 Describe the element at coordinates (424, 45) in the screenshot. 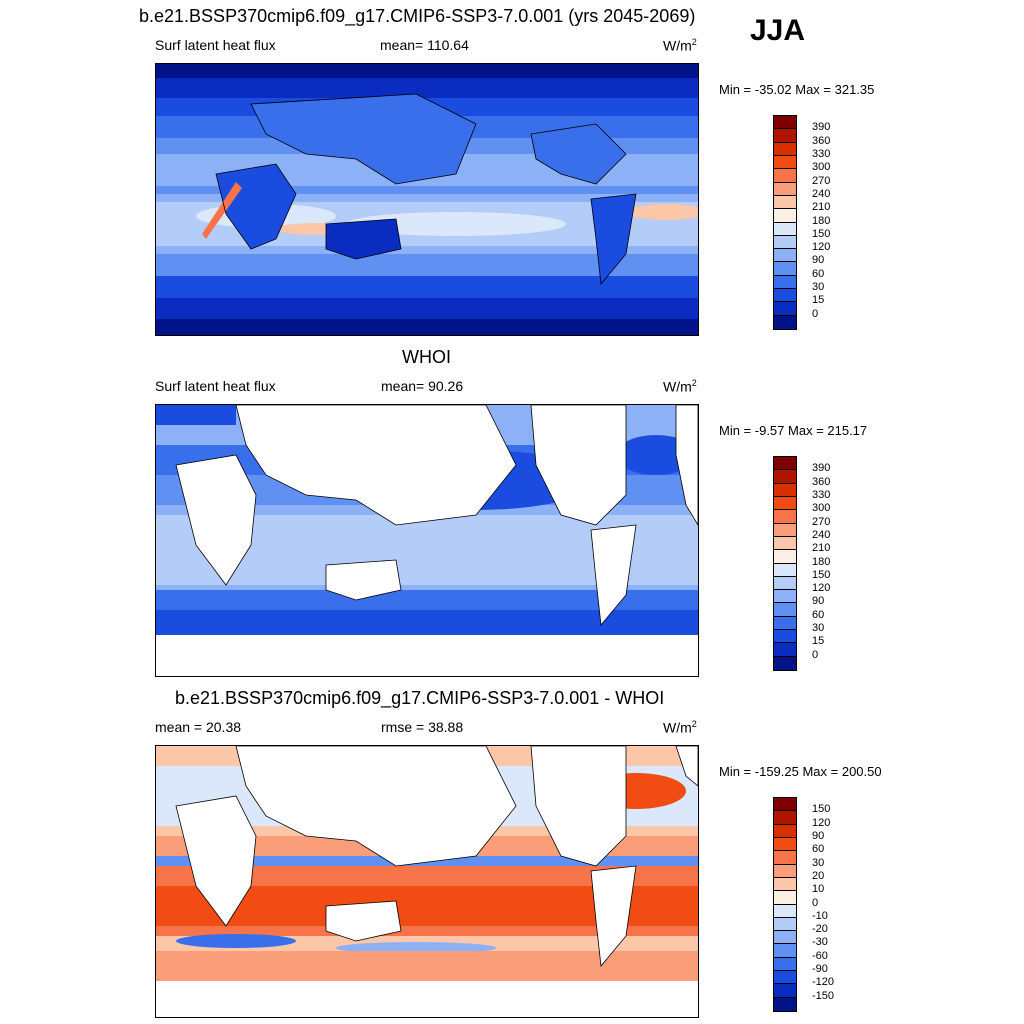

I see `panel1-mean-label: mean= 110.64` at that location.